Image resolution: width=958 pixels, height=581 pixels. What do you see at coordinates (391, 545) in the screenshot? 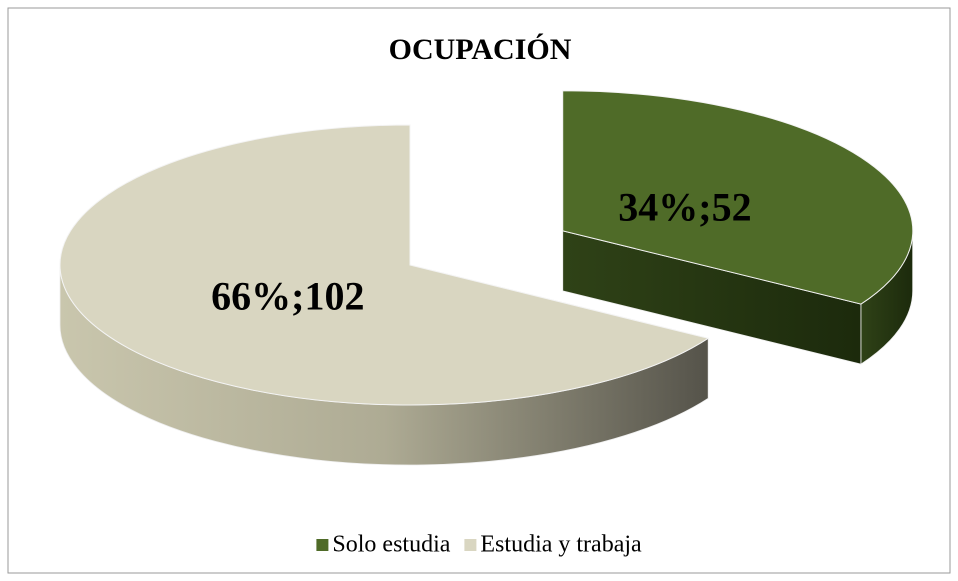
I see `legend-label: Solo estudia` at bounding box center [391, 545].